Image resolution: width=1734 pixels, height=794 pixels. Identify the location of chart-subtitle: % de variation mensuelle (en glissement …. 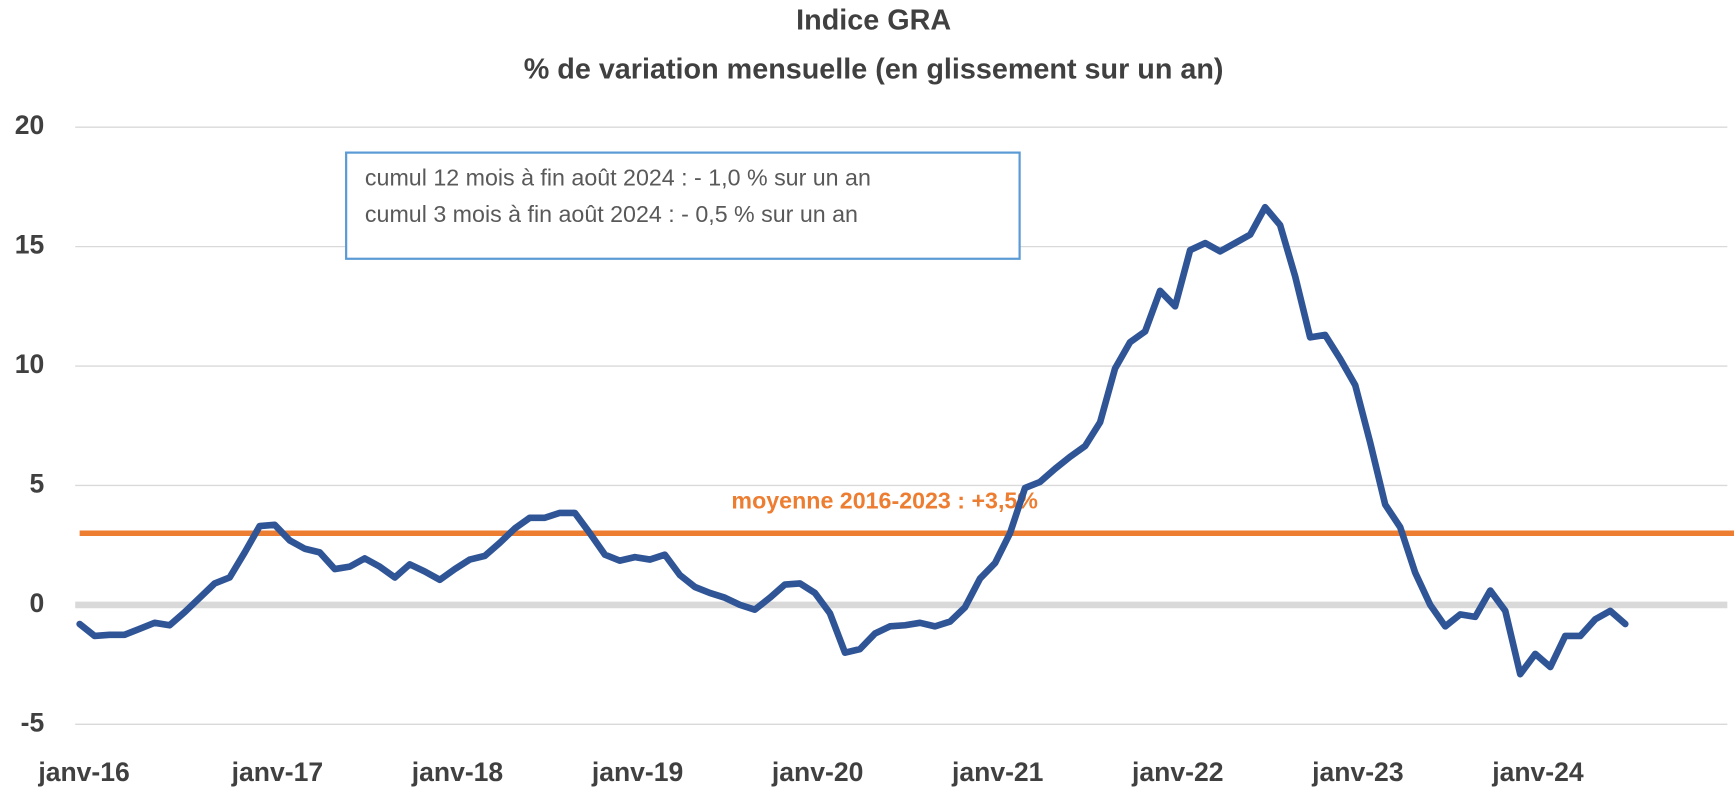
(874, 69).